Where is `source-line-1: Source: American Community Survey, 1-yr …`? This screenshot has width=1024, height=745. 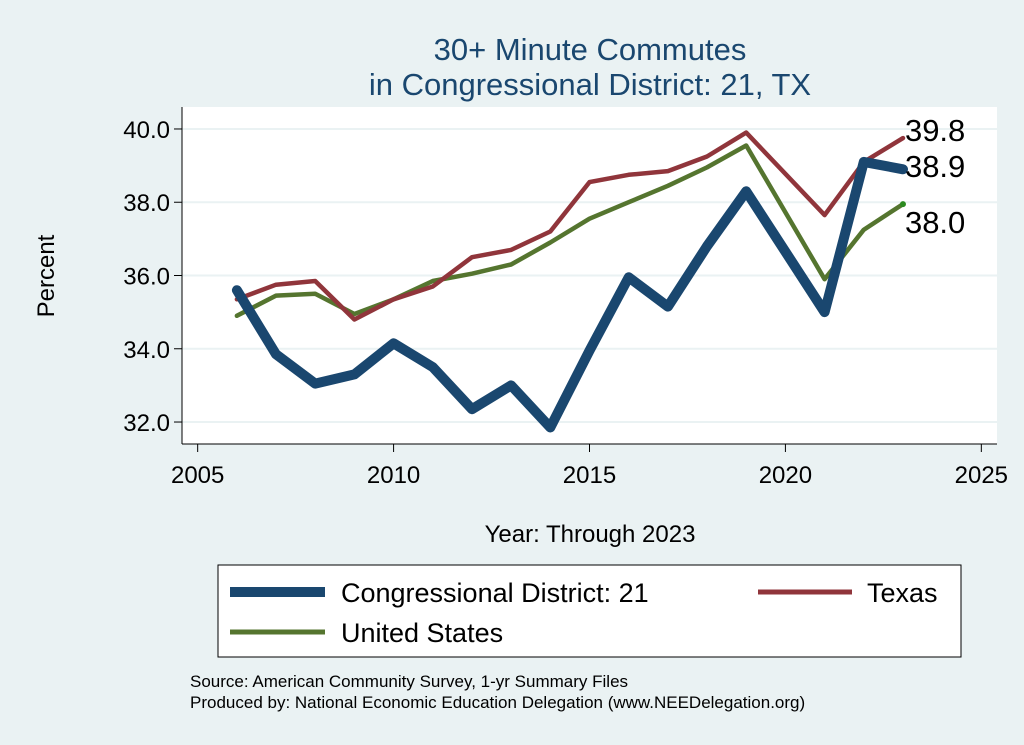 source-line-1: Source: American Community Survey, 1-yr … is located at coordinates (409, 681).